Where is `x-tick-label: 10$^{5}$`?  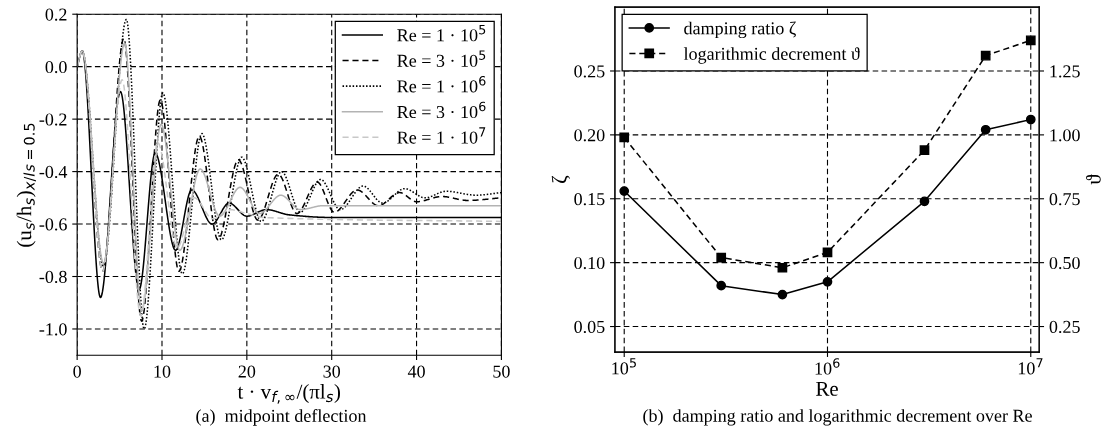
x-tick-label: 10$^{5}$ is located at coordinates (624, 366).